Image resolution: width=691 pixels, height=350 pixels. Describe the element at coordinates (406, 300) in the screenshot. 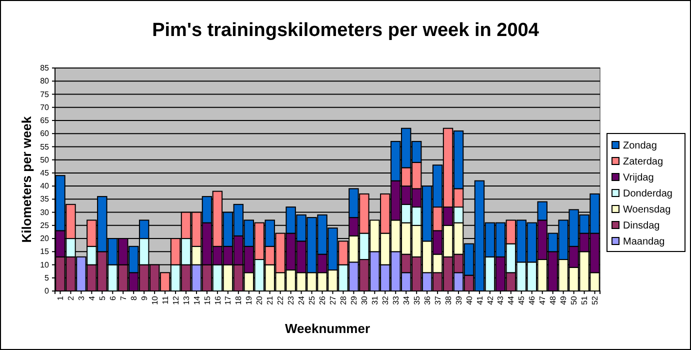

I see `x-tick-label: 34` at that location.